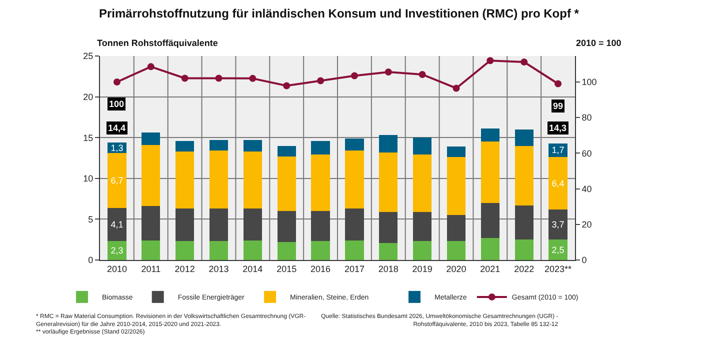 The height and width of the screenshot is (354, 707). I want to click on total-label: 14,3, so click(558, 128).